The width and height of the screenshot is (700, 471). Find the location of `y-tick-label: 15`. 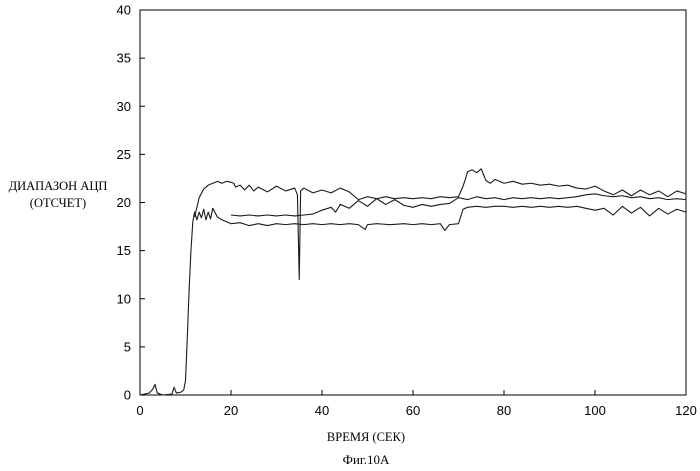

y-tick-label: 15 is located at coordinates (124, 250).